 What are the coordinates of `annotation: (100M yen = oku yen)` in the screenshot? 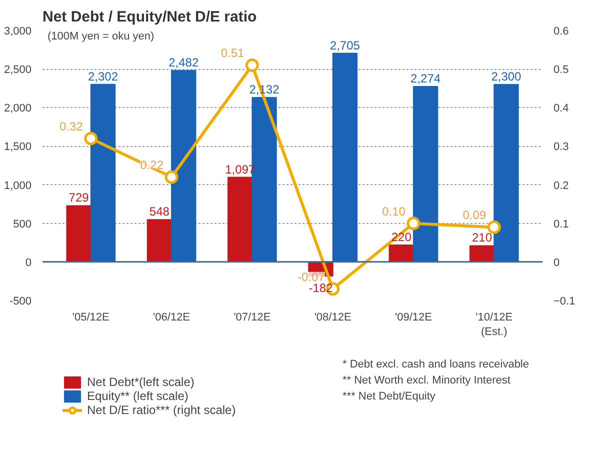 It's located at (101, 36).